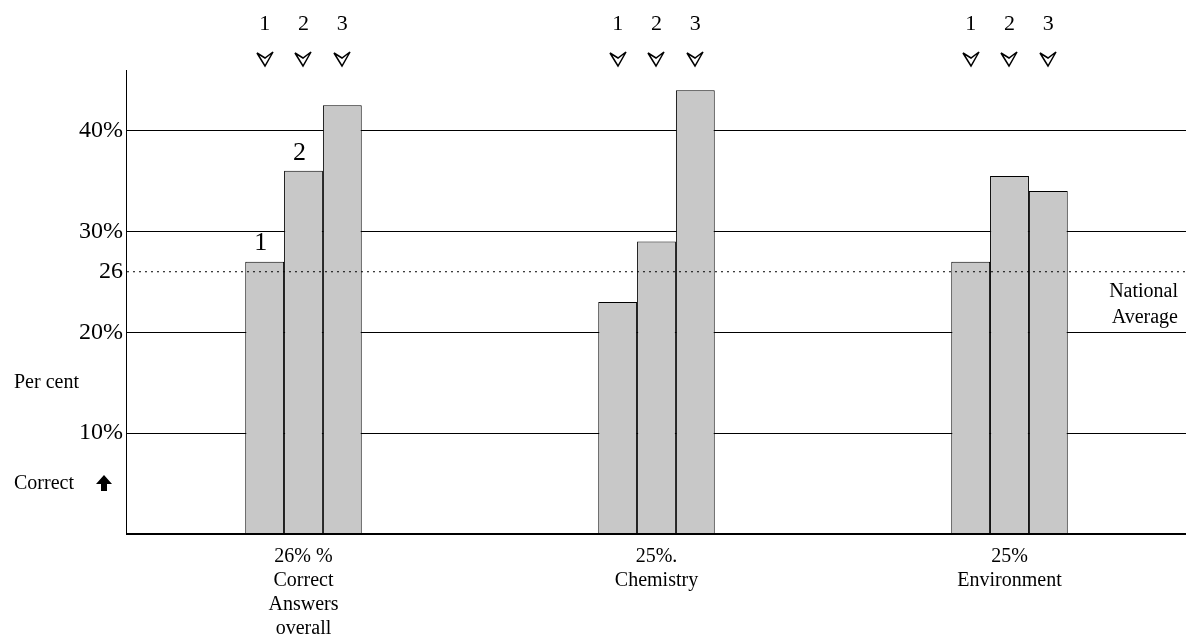 The width and height of the screenshot is (1186, 644). What do you see at coordinates (44, 481) in the screenshot?
I see `text: Correct` at bounding box center [44, 481].